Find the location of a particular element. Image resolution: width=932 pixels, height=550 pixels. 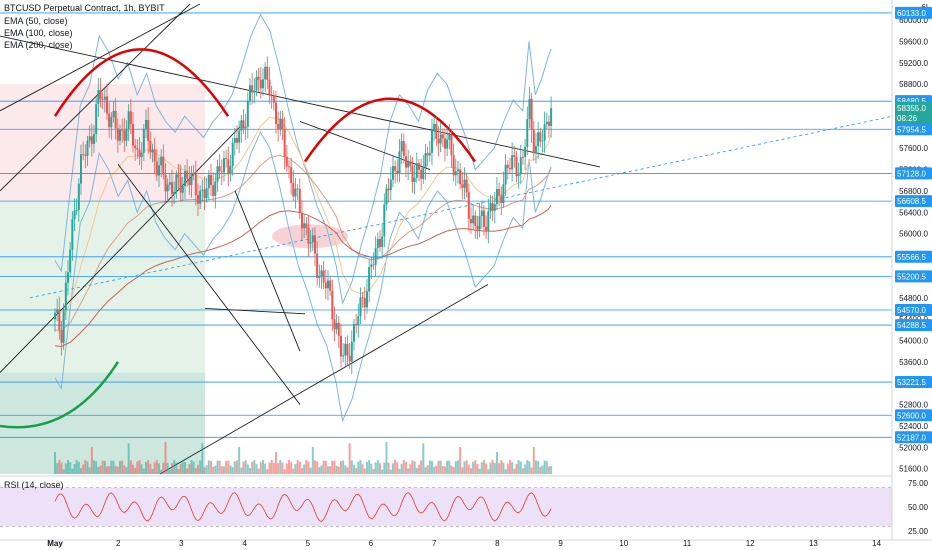

time-tick-label: 11 is located at coordinates (687, 543).